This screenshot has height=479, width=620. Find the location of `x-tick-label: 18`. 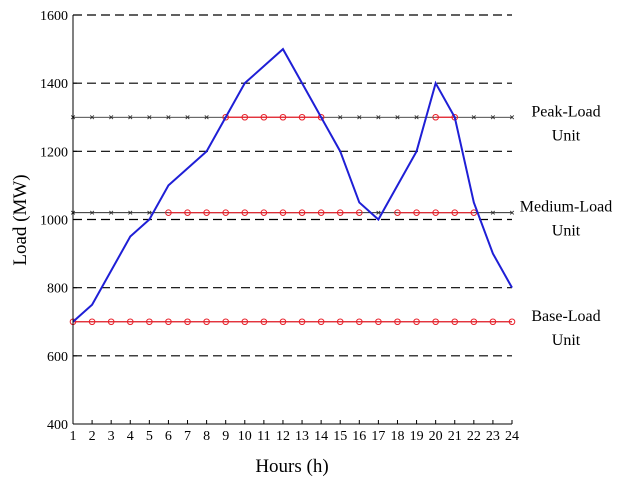

x-tick-label: 18 is located at coordinates (397, 436).